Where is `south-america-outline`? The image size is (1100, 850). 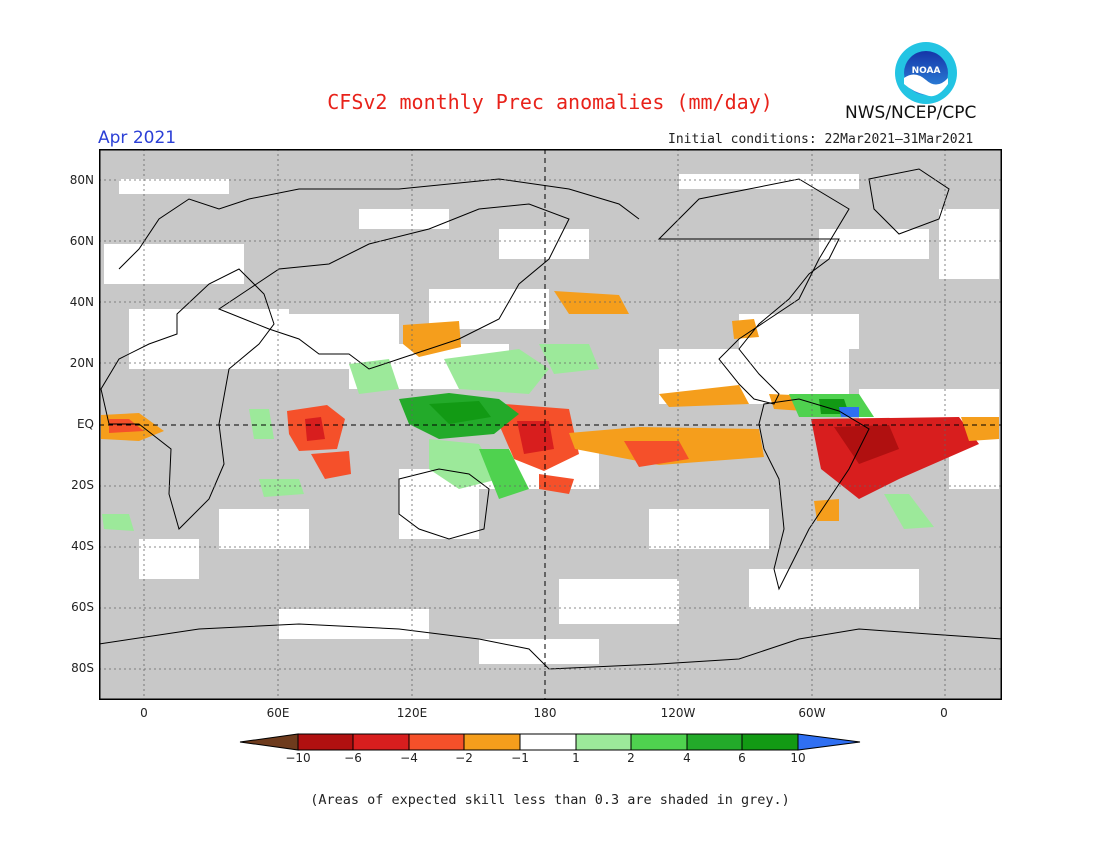 south-america-outline is located at coordinates (814, 494).